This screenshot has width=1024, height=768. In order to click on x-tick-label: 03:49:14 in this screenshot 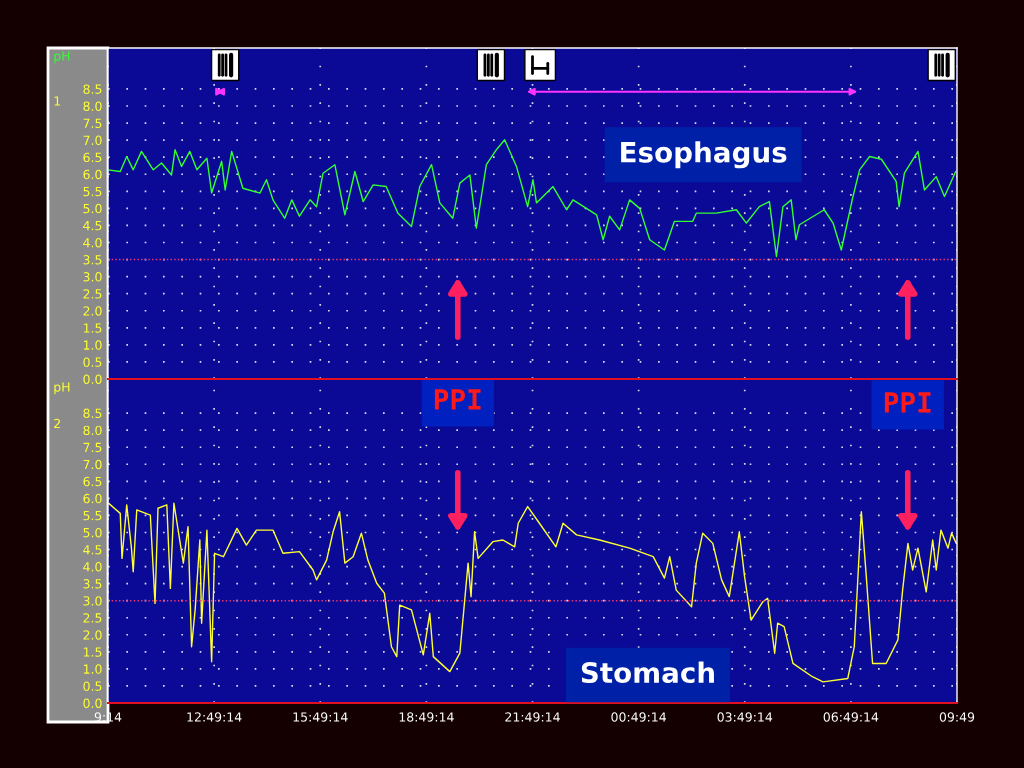, I will do `click(745, 717)`.